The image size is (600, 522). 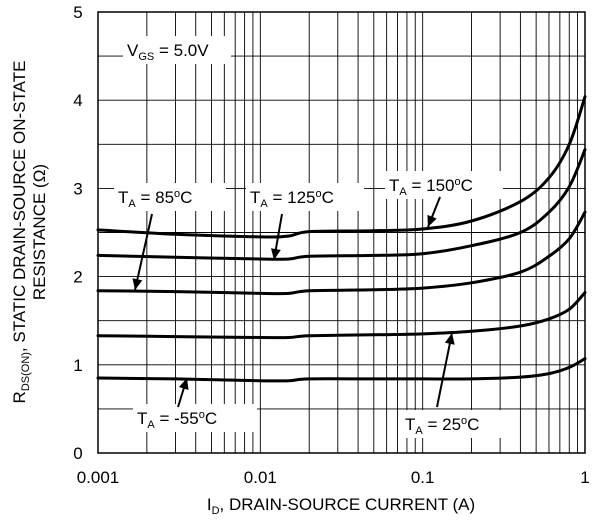 What do you see at coordinates (39, 232) in the screenshot?
I see `y-axis-label-line2: RESISTANCE (Ω)` at bounding box center [39, 232].